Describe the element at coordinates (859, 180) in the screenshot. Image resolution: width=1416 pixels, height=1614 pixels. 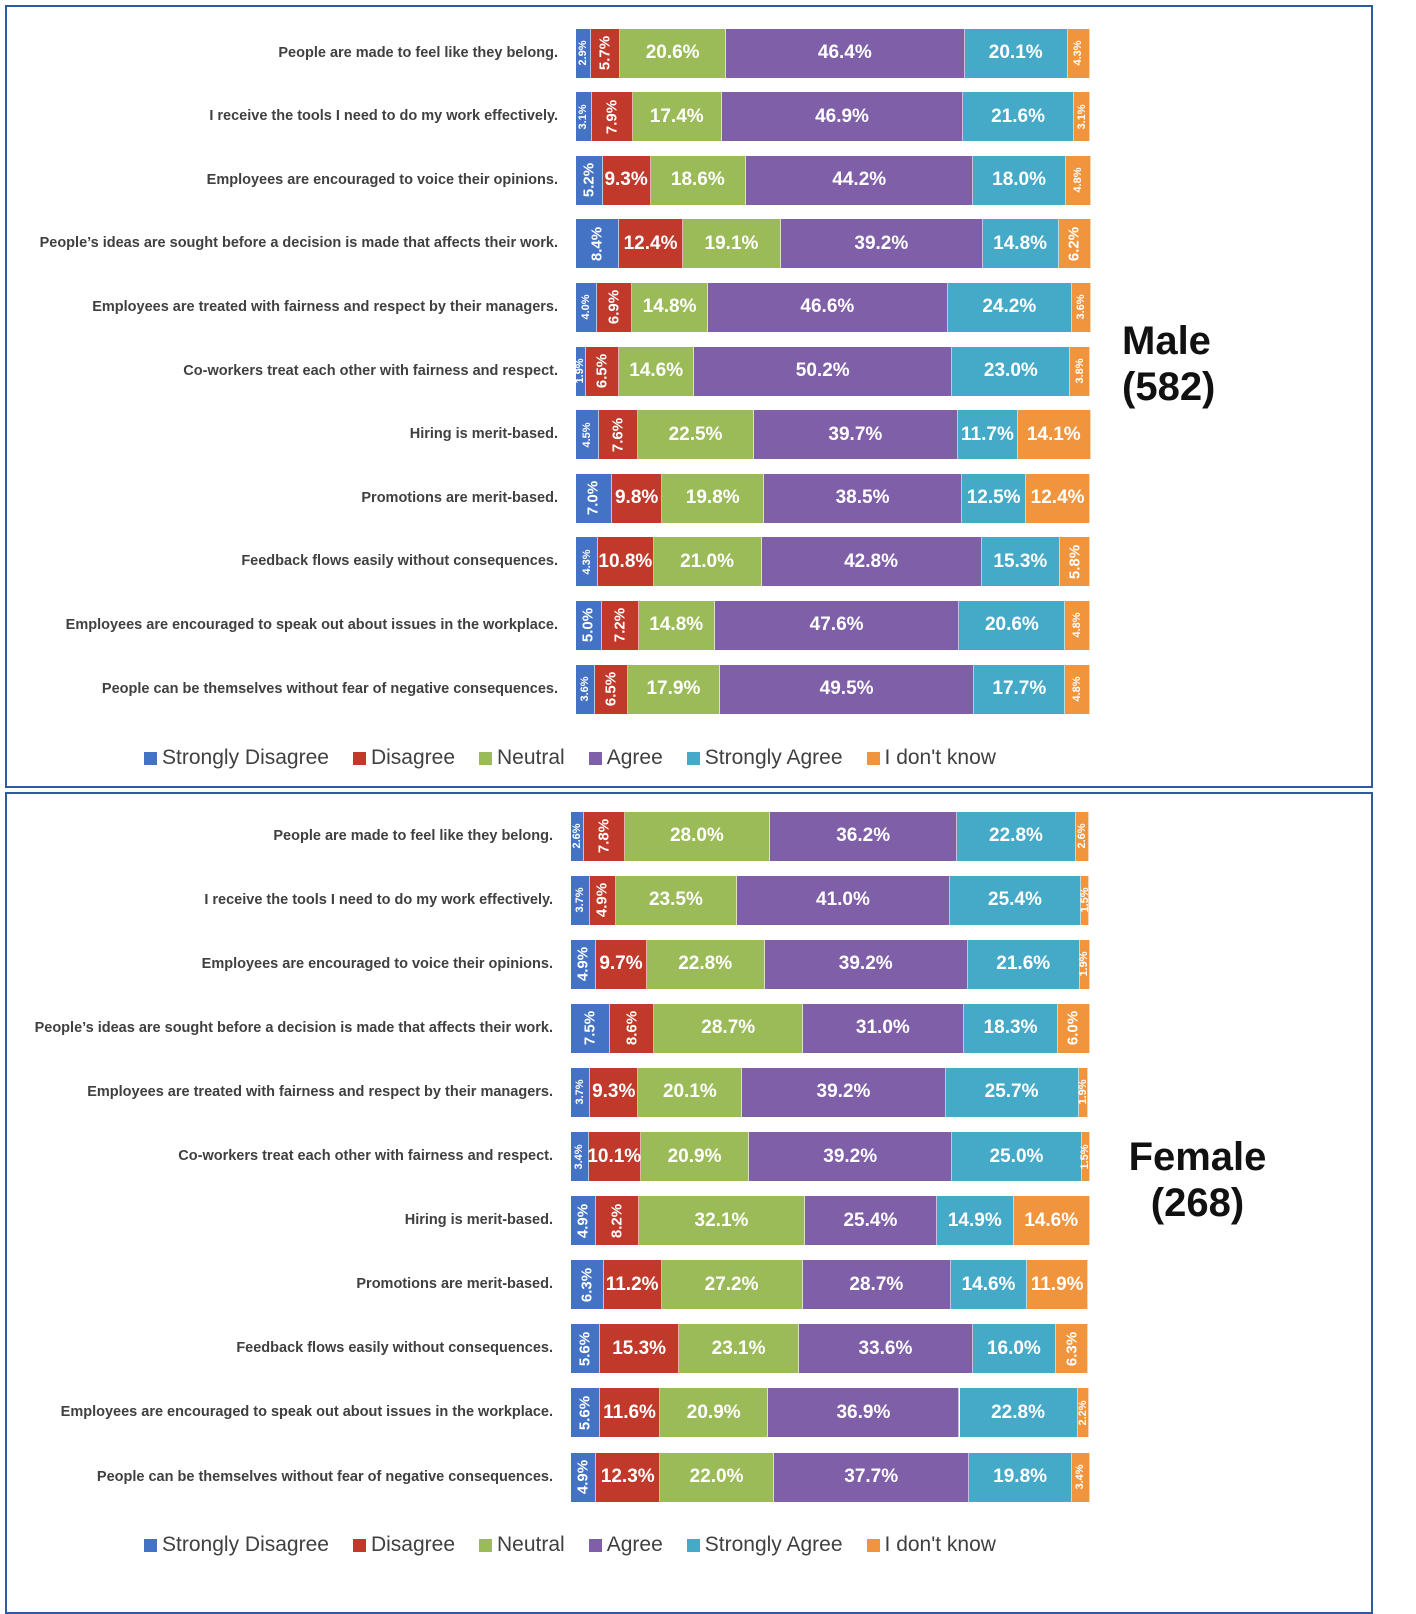
I see `value-label: 44.2%` at that location.